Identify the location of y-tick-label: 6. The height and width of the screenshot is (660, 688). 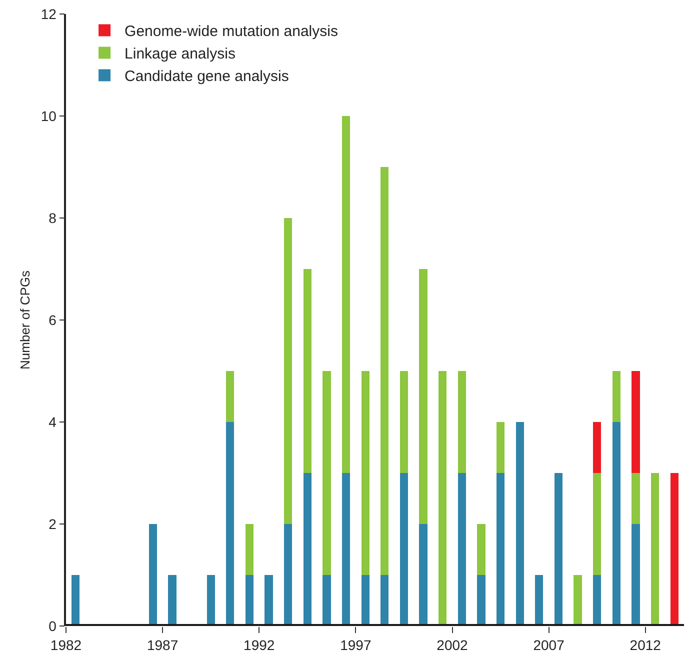
(52, 320).